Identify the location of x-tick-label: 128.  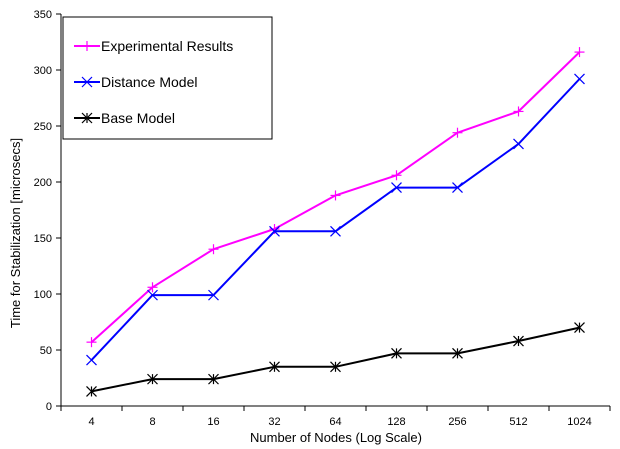
(396, 422).